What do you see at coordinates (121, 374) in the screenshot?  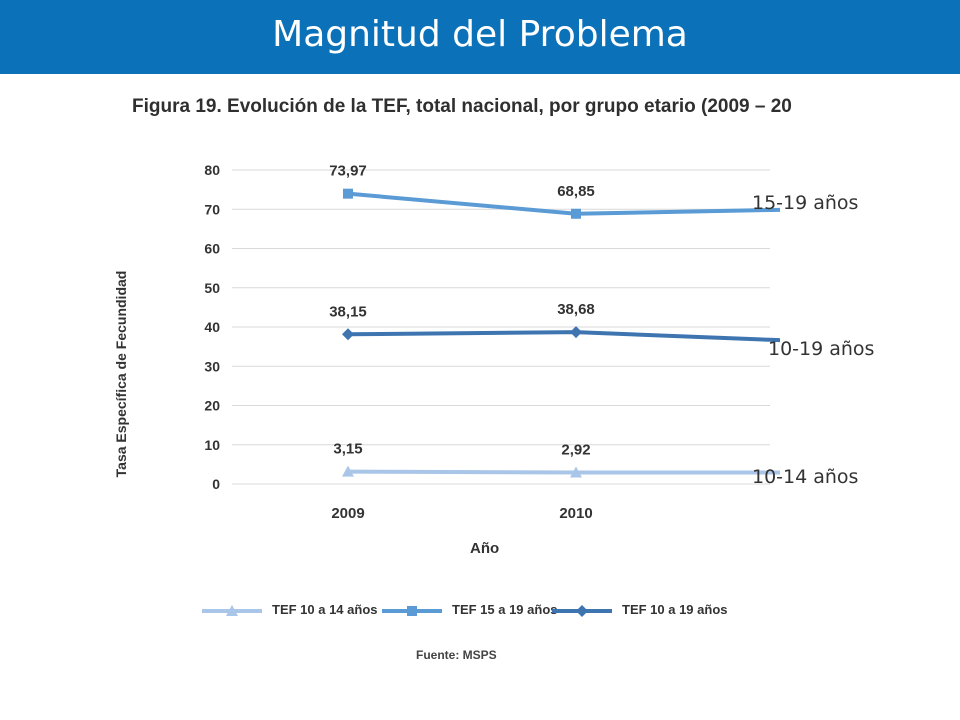 I see `y-axis-label: Tasa Específica de Fecundidad` at bounding box center [121, 374].